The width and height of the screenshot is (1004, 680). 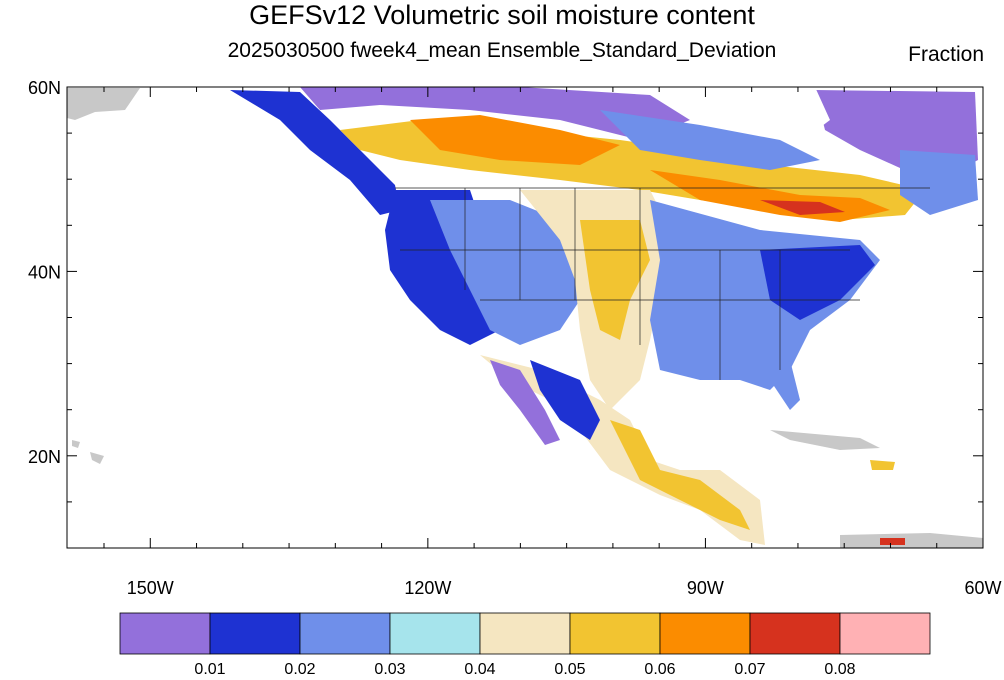 What do you see at coordinates (659, 669) in the screenshot?
I see `colorbar-label: 0.06` at bounding box center [659, 669].